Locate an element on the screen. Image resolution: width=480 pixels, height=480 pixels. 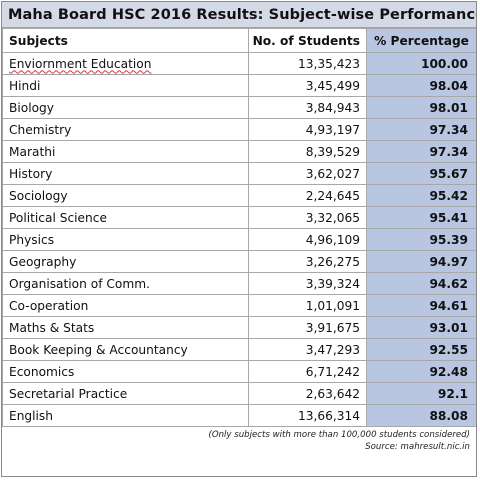
table-row: English 13,66,314 88.08 is located at coordinates (239, 415).